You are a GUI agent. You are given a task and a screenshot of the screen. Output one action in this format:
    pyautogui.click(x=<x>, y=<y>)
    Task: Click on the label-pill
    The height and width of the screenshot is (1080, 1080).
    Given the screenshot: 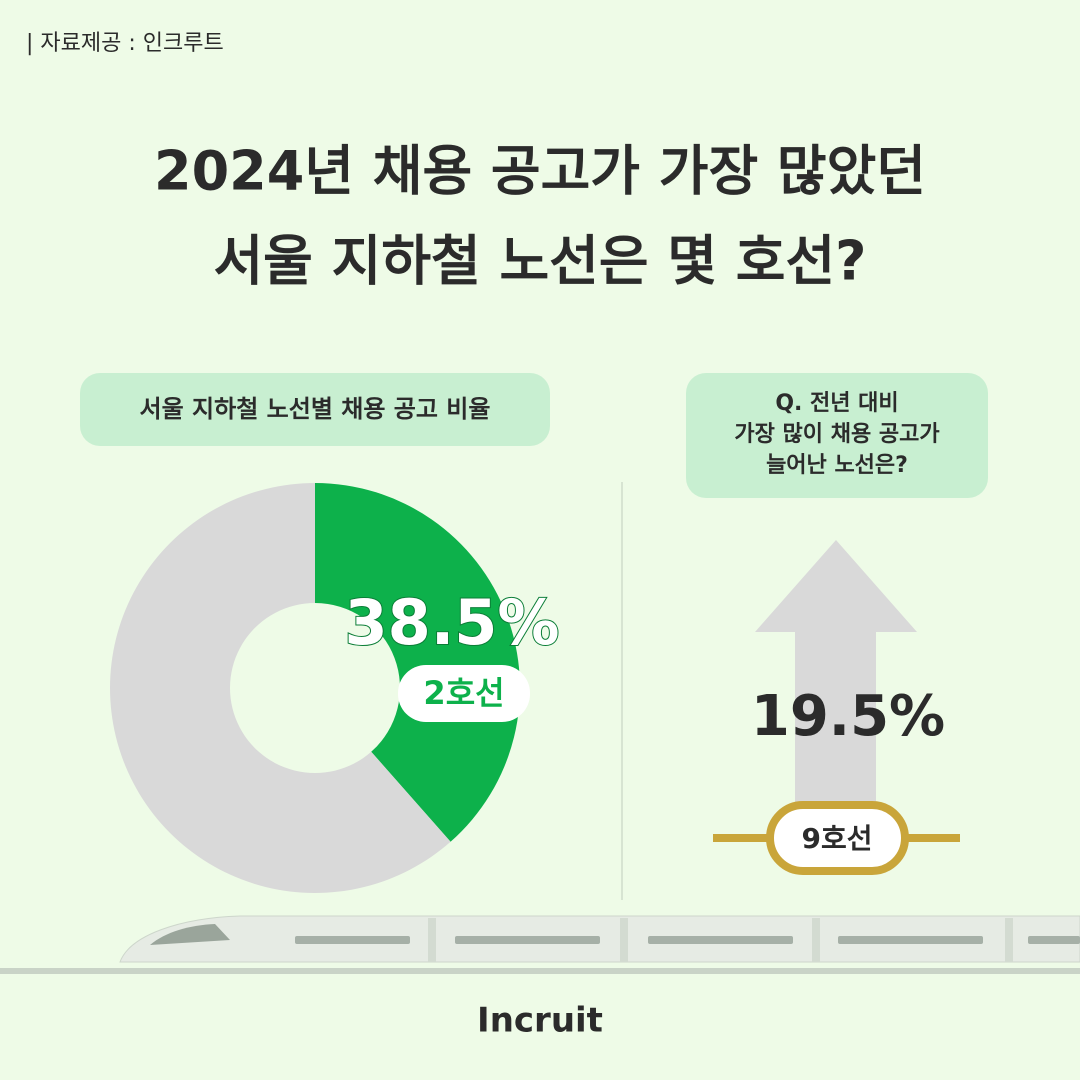 What is the action you would take?
    pyautogui.click(x=315, y=409)
    